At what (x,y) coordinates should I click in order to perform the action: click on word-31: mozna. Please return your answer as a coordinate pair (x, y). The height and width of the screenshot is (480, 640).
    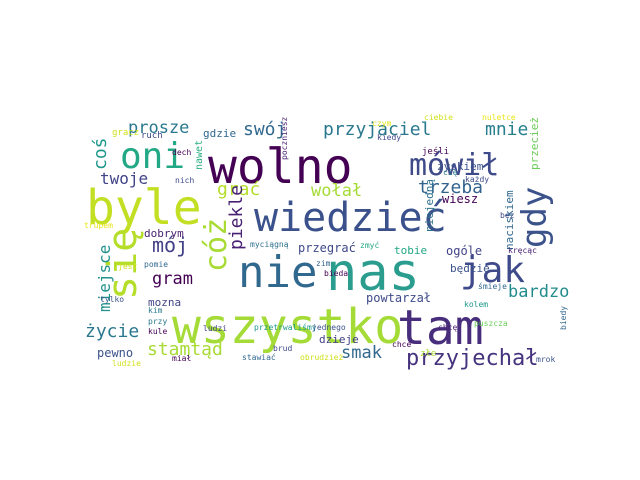
    Looking at the image, I should click on (164, 302).